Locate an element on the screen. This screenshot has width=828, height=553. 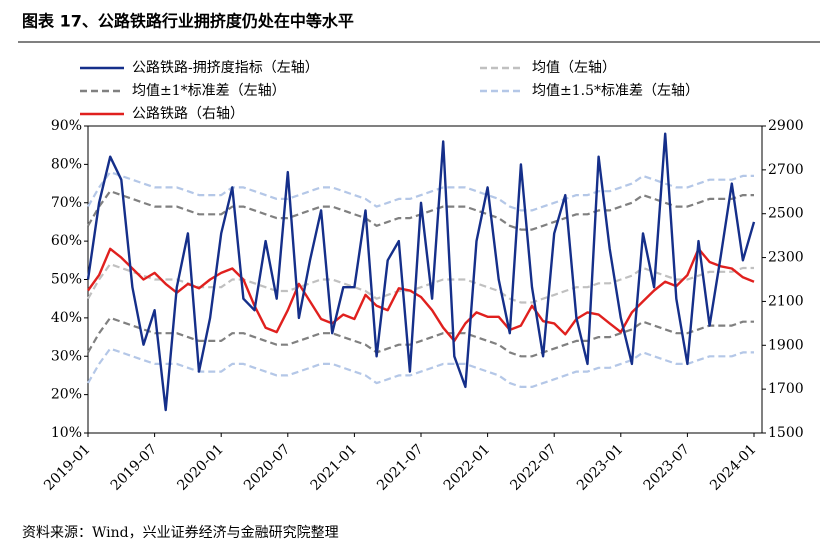
y2-tick-label: 1500 is located at coordinates (786, 433).